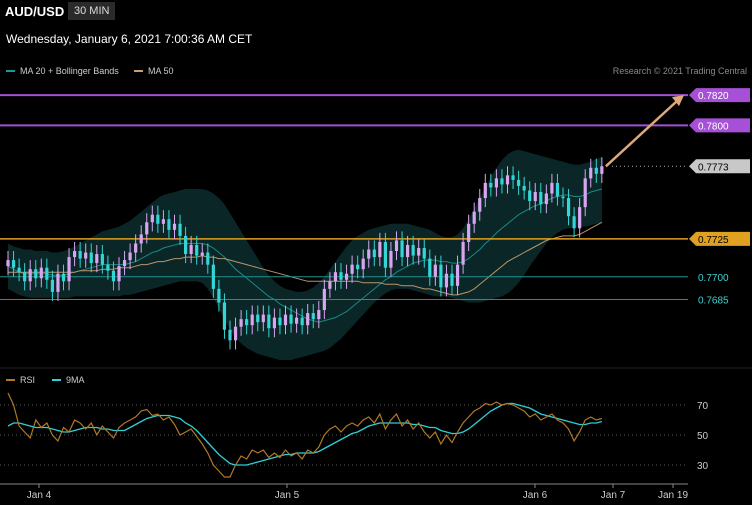 This screenshot has height=505, width=752. Describe the element at coordinates (713, 96) in the screenshot. I see `price-label-0.7820: 0.7820` at that location.